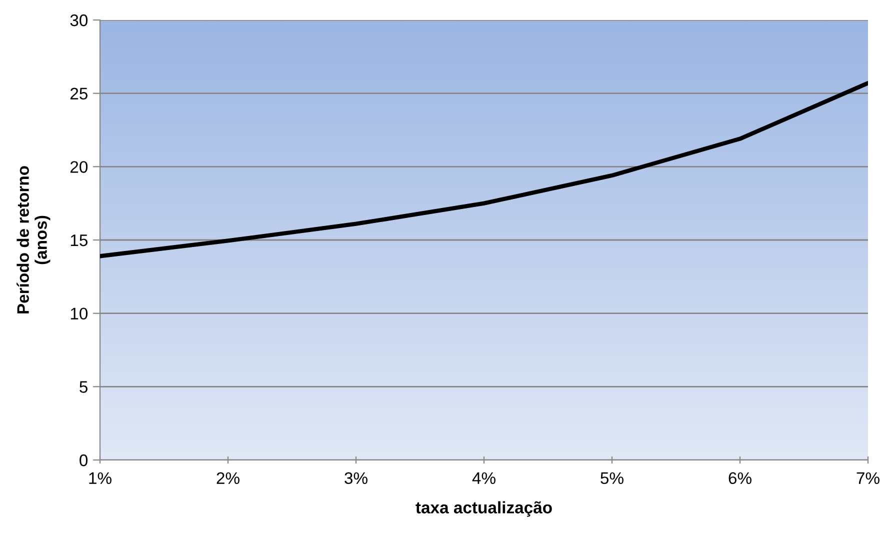 The image size is (885, 533). What do you see at coordinates (84, 387) in the screenshot?
I see `y-tick-label: 5` at bounding box center [84, 387].